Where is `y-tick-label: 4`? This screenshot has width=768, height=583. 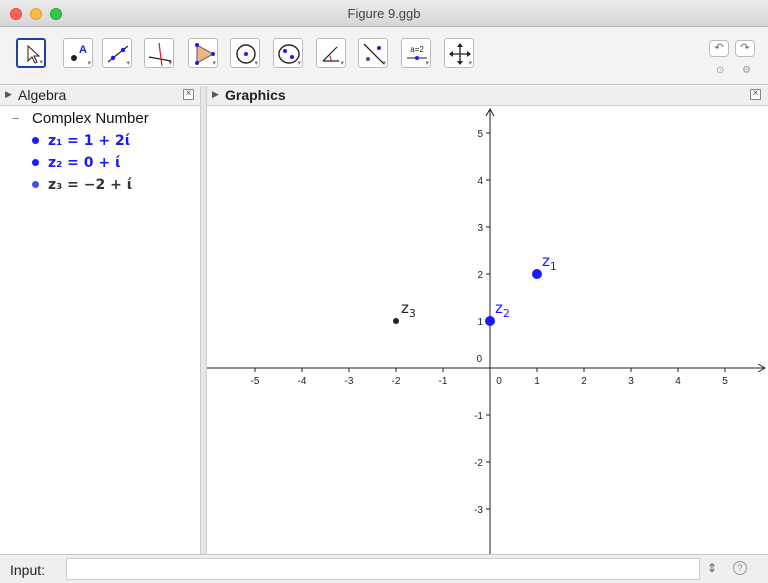 y-tick-label: 4 is located at coordinates (480, 181).